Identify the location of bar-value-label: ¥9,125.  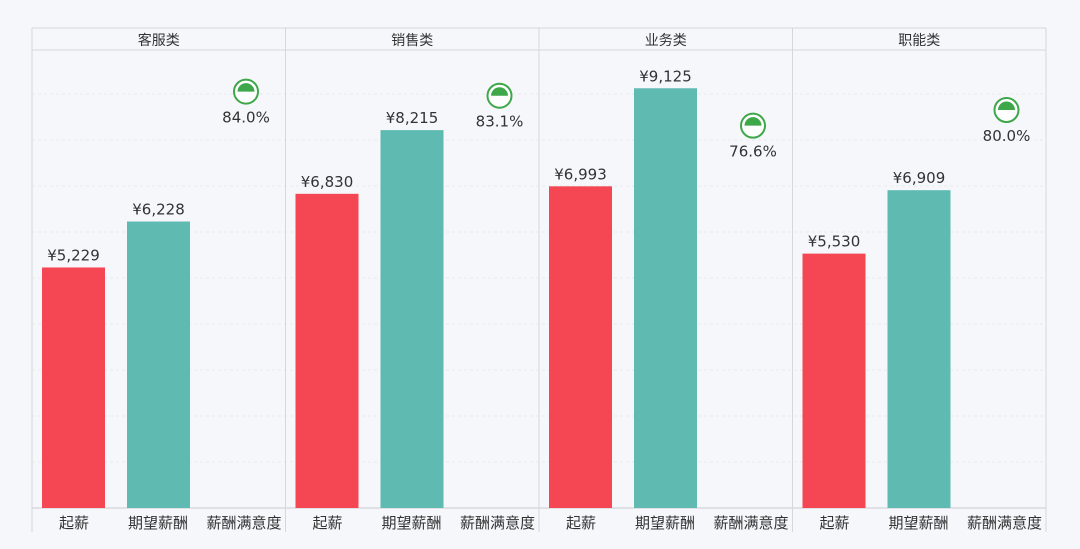
(665, 76).